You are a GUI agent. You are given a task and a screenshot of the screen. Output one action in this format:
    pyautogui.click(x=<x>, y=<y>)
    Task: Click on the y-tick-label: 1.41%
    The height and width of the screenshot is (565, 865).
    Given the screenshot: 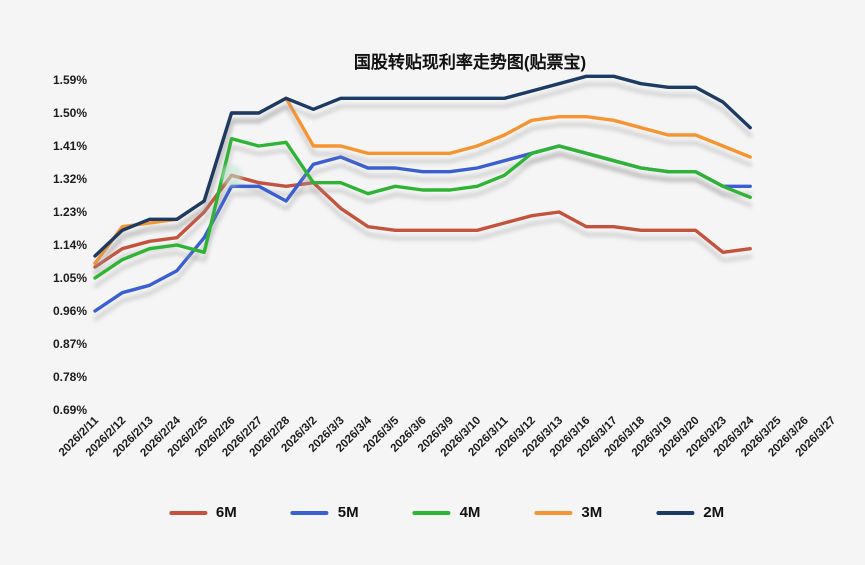 What is the action you would take?
    pyautogui.click(x=70, y=146)
    